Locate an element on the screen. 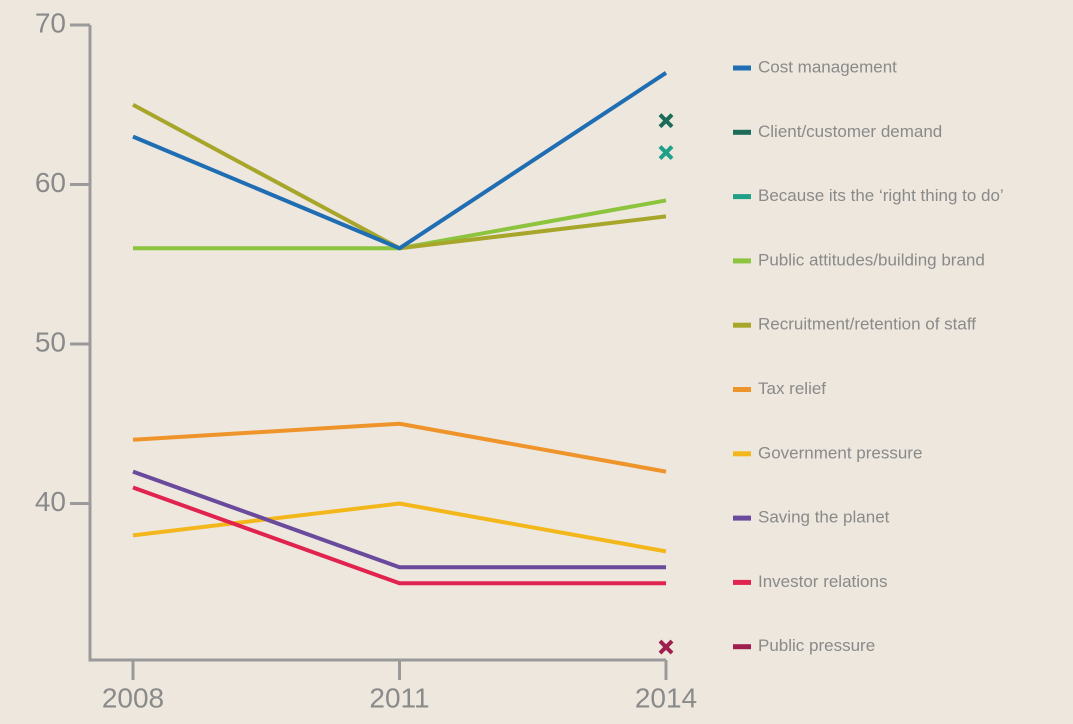 This screenshot has width=1073, height=724. legend-label: Cost management is located at coordinates (827, 66).